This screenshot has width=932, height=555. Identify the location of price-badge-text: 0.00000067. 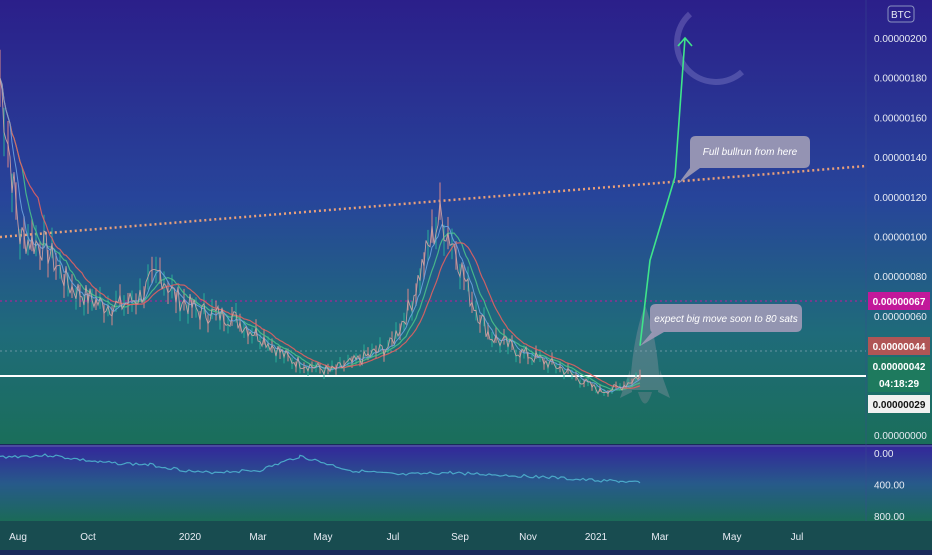
(899, 302).